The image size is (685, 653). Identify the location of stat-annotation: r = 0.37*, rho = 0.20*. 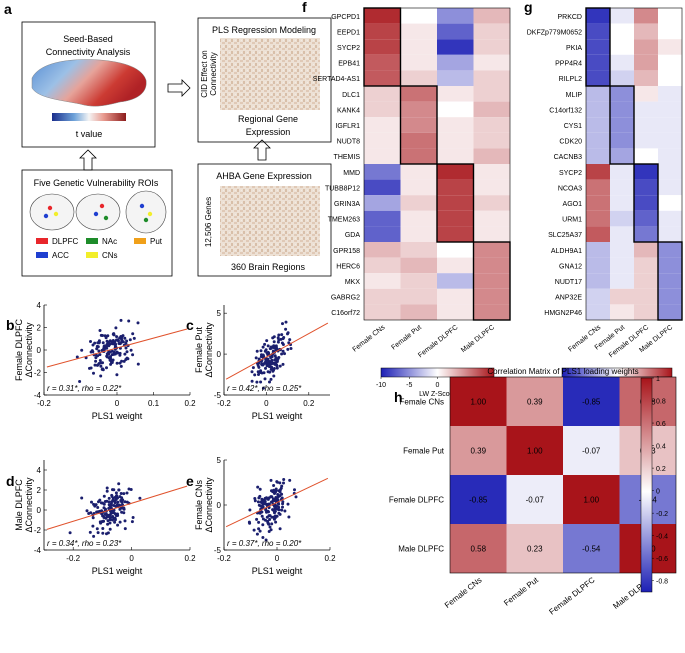
(264, 543).